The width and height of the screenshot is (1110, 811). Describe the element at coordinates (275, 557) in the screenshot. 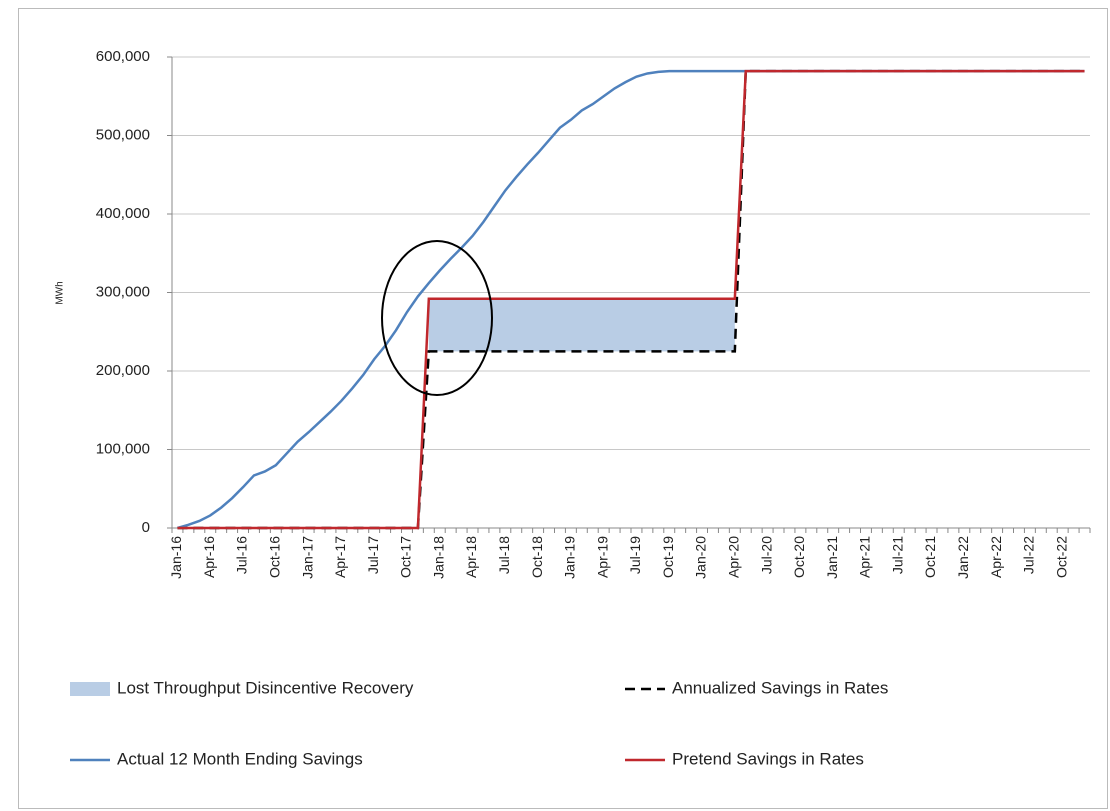

I see `x-tick-label: Oct-16` at that location.